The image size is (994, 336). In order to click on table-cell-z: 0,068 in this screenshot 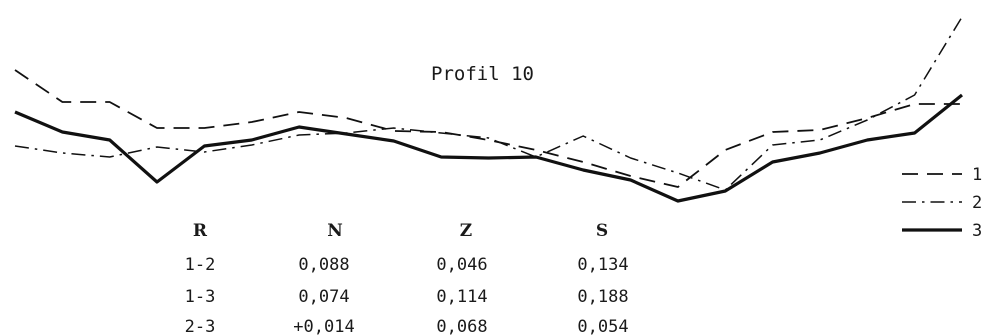, I will do `click(461, 326)`.